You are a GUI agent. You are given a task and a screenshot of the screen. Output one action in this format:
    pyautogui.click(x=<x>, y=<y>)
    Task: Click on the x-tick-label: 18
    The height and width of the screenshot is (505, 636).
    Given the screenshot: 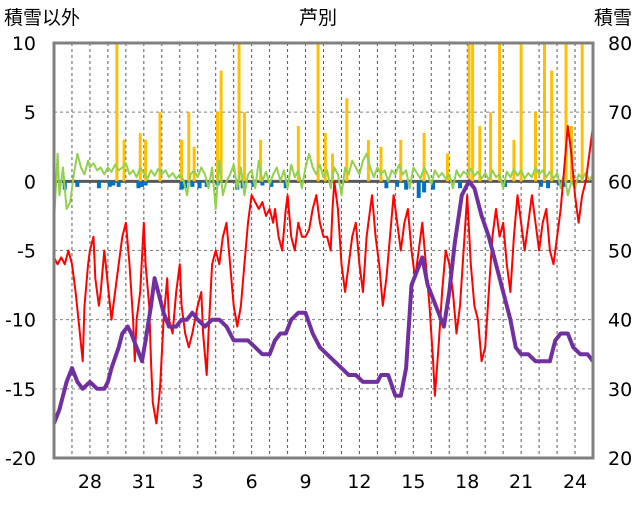 What is the action you would take?
    pyautogui.click(x=467, y=482)
    